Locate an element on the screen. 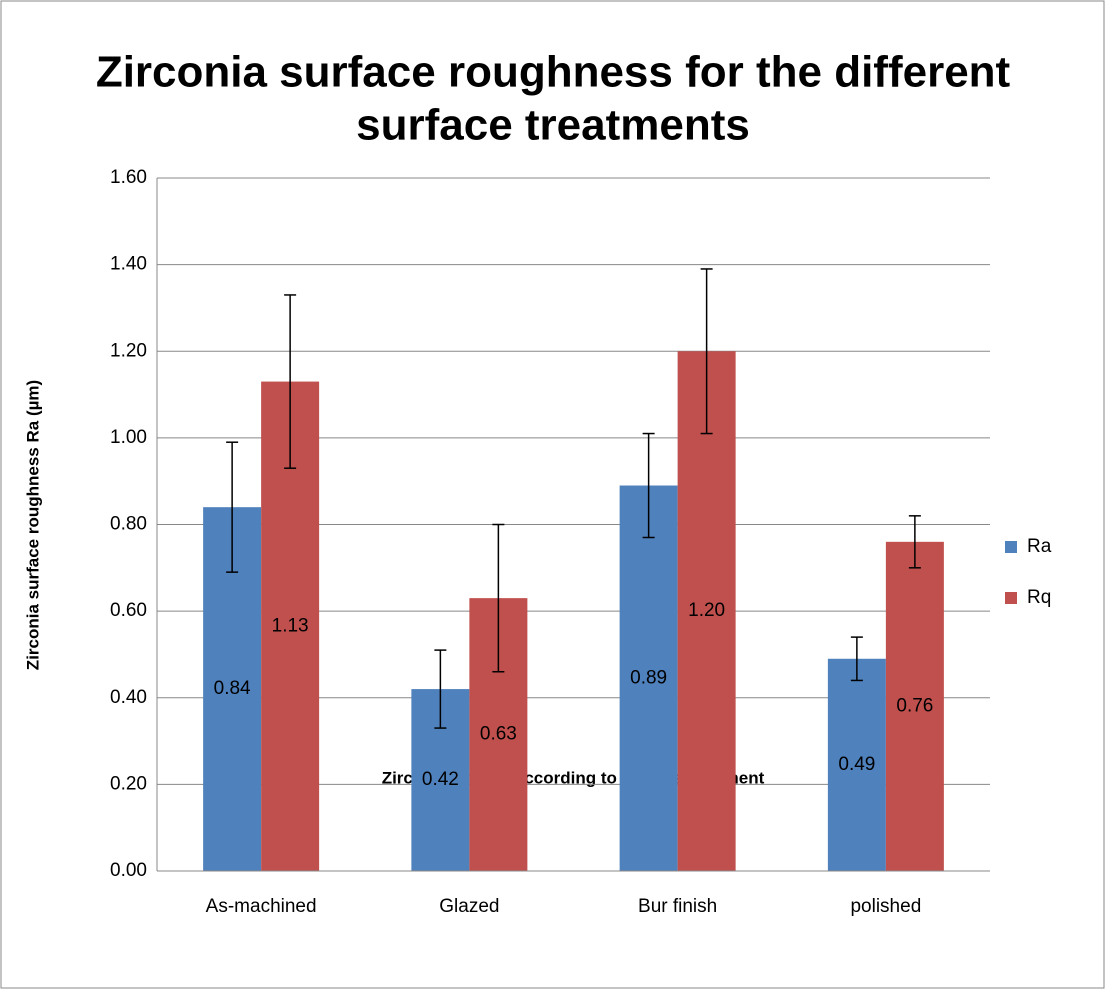 This screenshot has width=1106, height=995. y-tick-label: 0.20 is located at coordinates (128, 783).